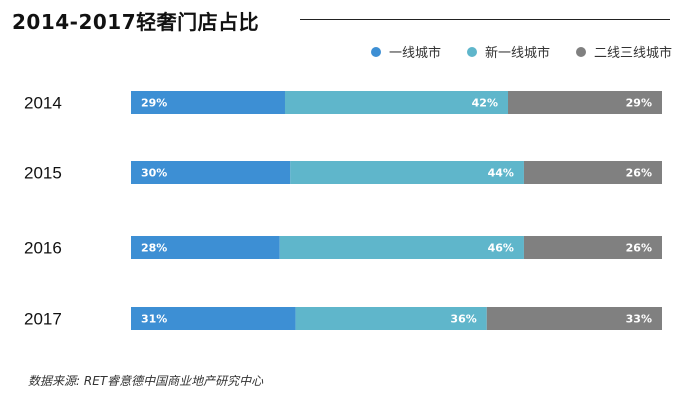 Image resolution: width=700 pixels, height=402 pixels. Describe the element at coordinates (471, 51) in the screenshot. I see `legend-marker-new-tier1` at that location.